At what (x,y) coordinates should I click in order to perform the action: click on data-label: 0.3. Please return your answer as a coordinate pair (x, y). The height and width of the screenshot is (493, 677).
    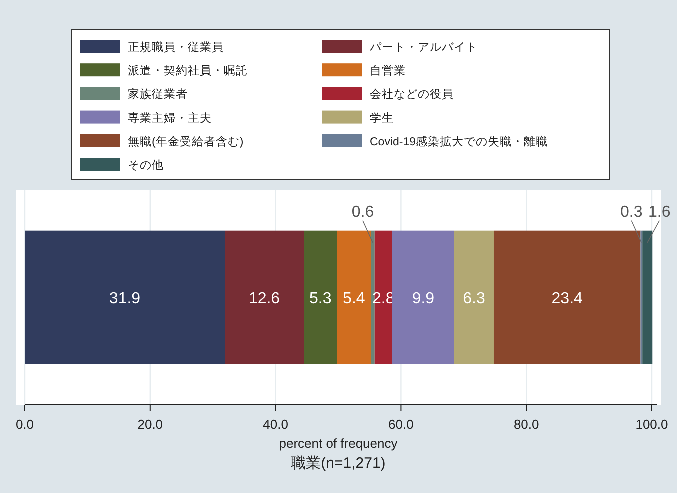
    Looking at the image, I should click on (631, 212).